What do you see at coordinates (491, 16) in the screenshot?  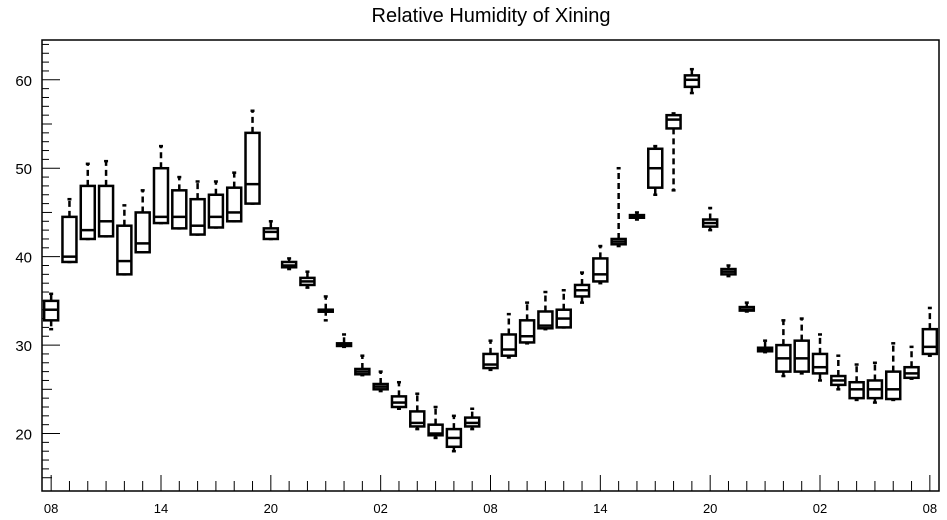 I see `chart-title: Relative Humidity of Xining` at bounding box center [491, 16].